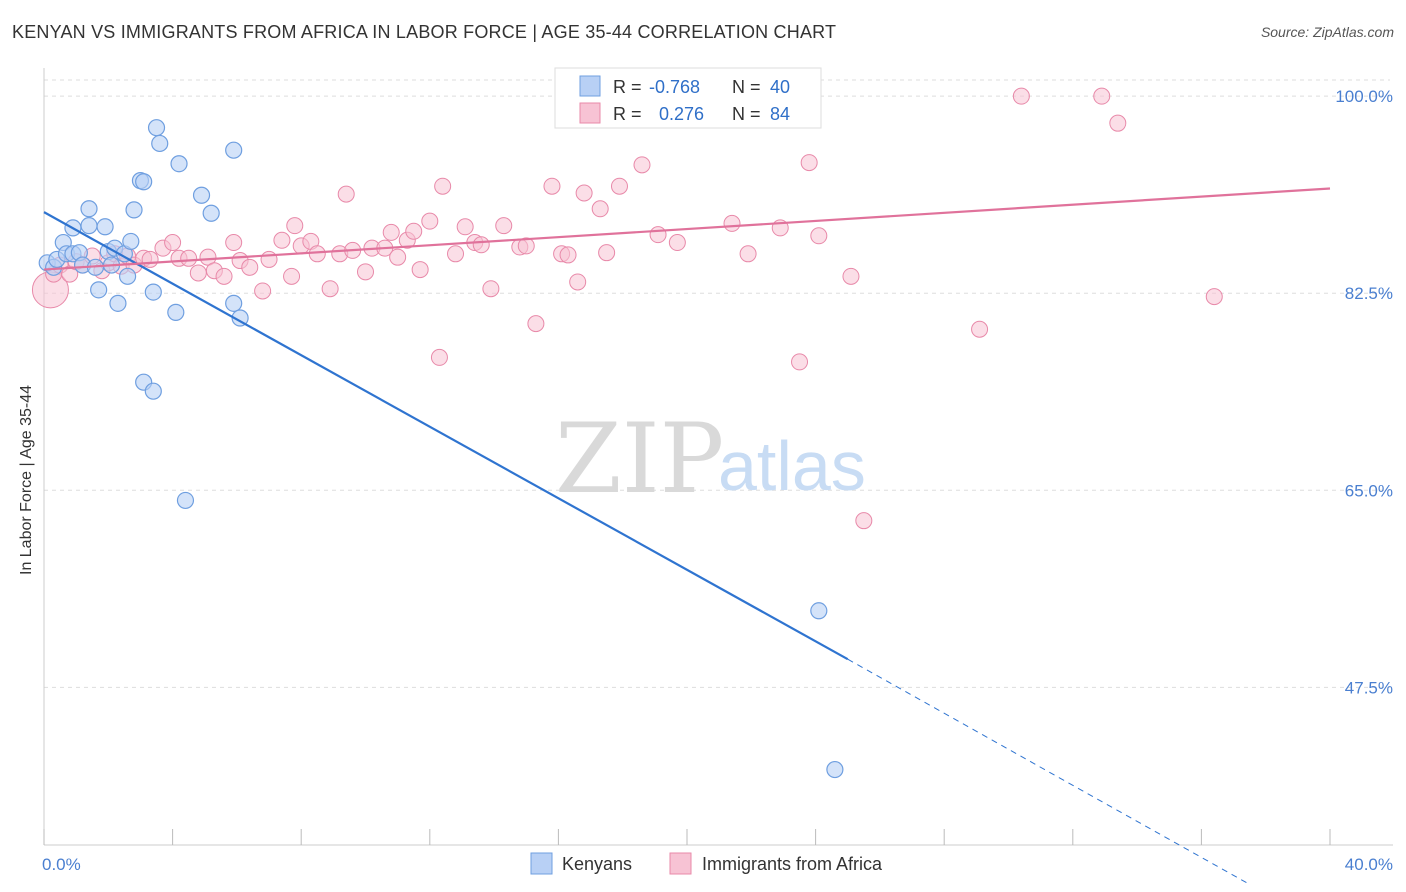  Describe the element at coordinates (1369, 490) in the screenshot. I see `y-tick-label: 65.0%` at that location.